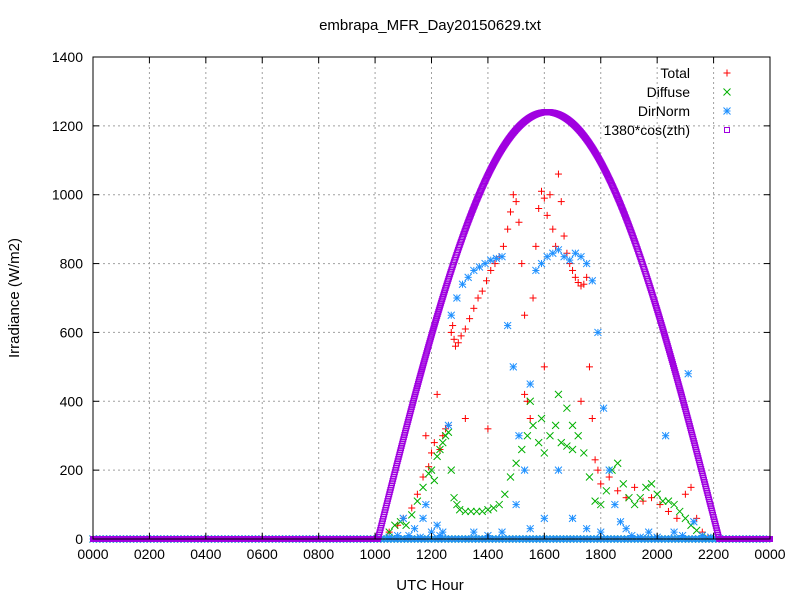 This screenshot has width=800, height=600. I want to click on legend-item: 1380*cos(zth), so click(667, 130).